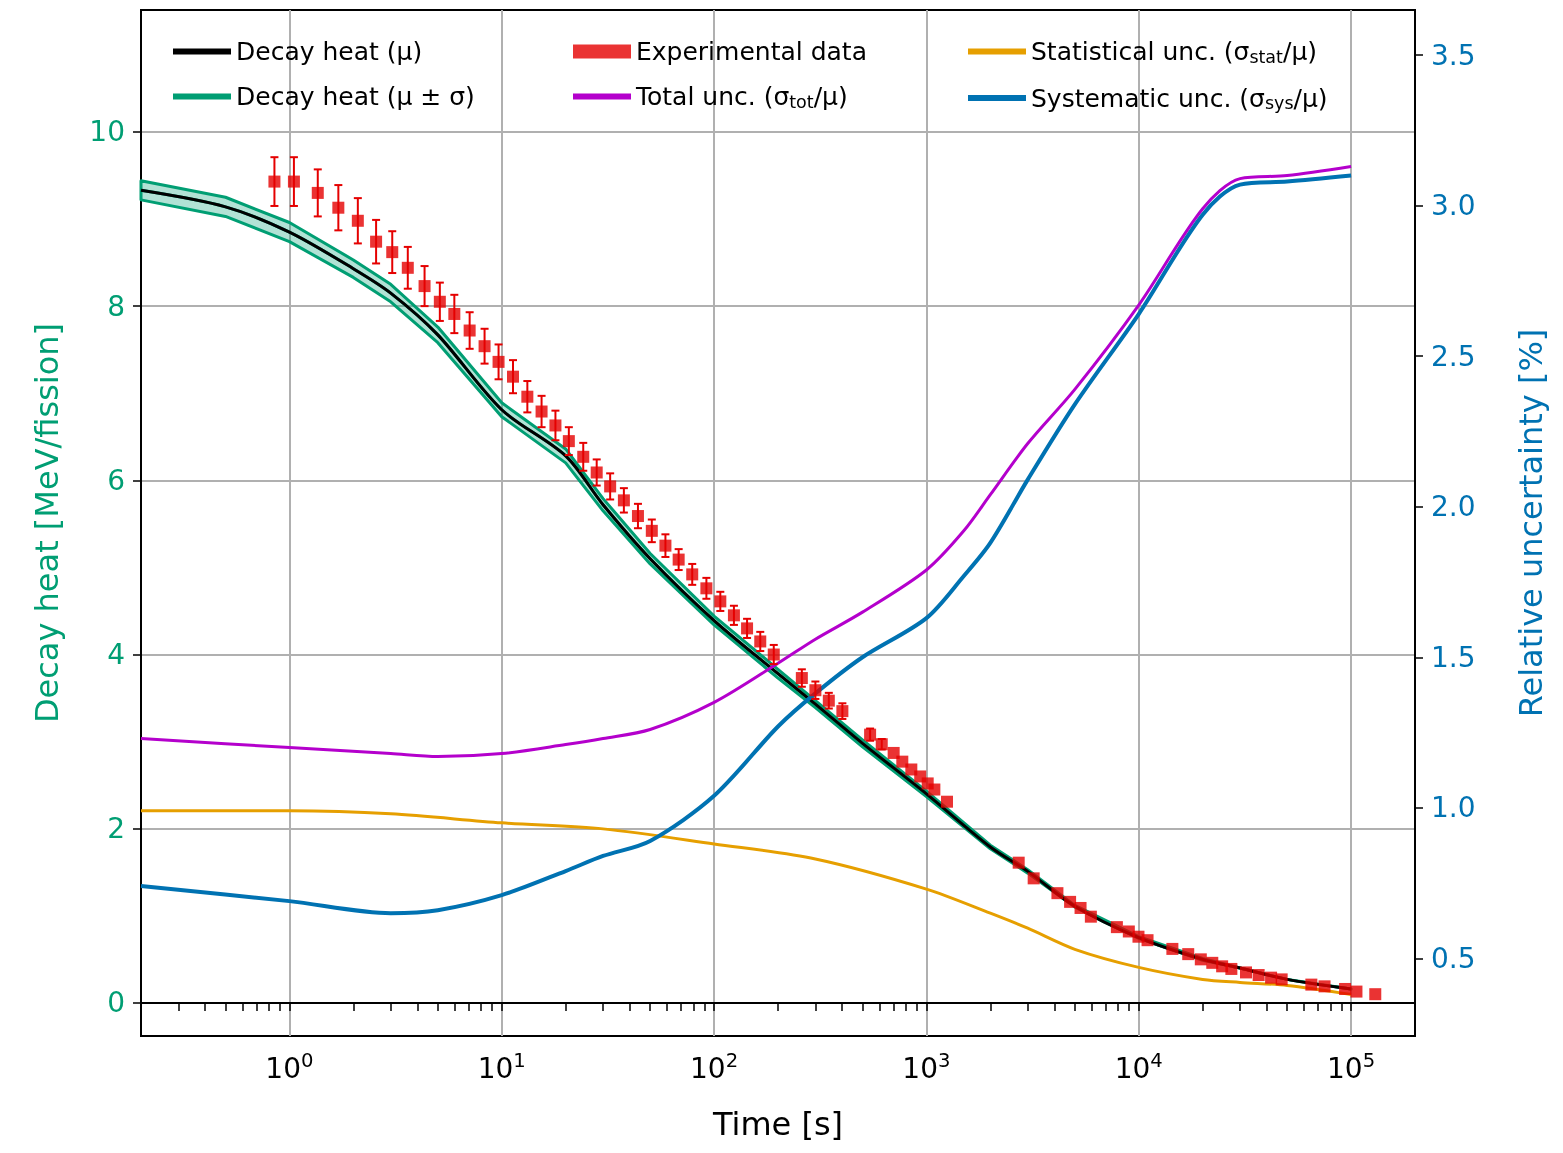  Describe the element at coordinates (1531, 523) in the screenshot. I see `y2-axis-title: Relative uncertainty [%]` at that location.